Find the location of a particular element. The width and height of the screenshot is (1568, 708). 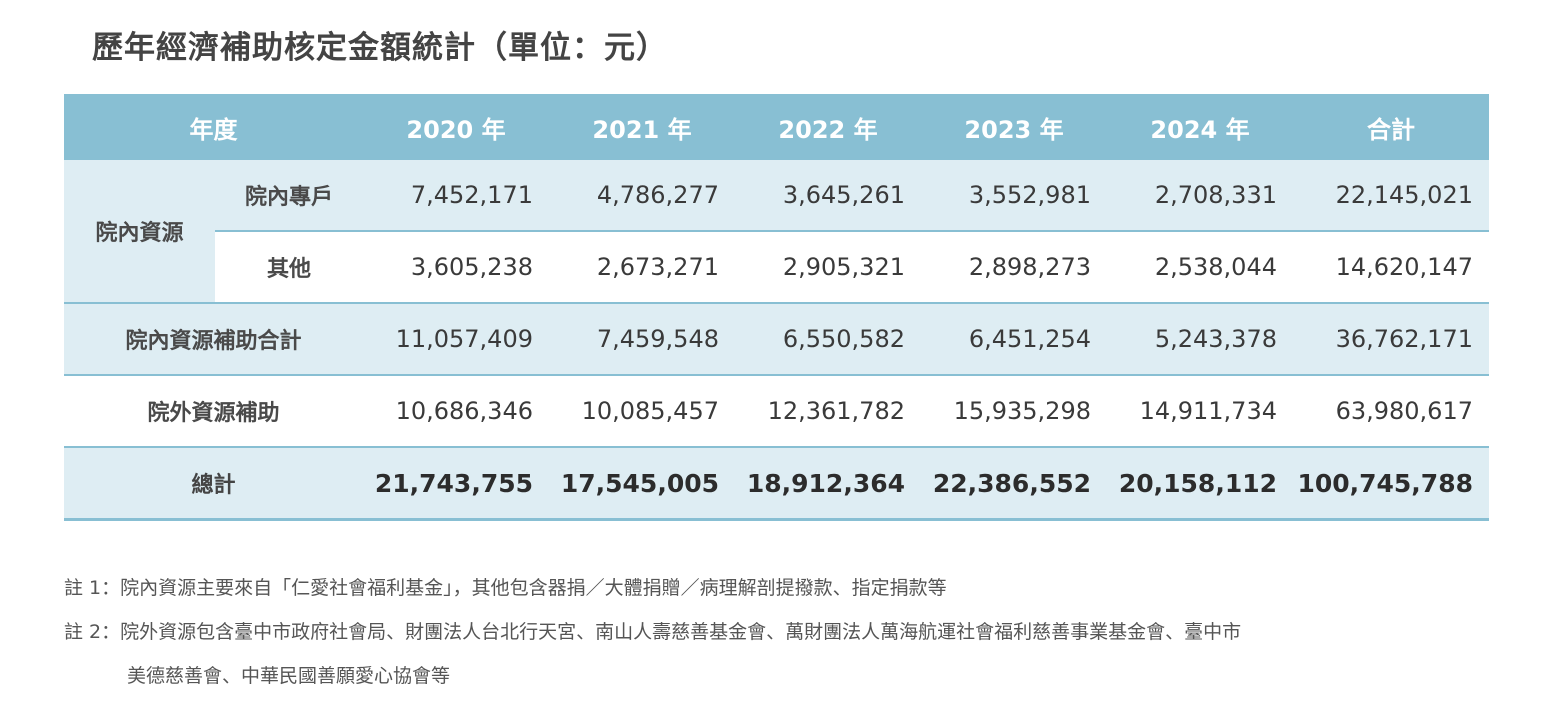

header-row: 年度 2020 年 2021 年 2022 年 2023 年 2024 年 合計 is located at coordinates (776, 127).